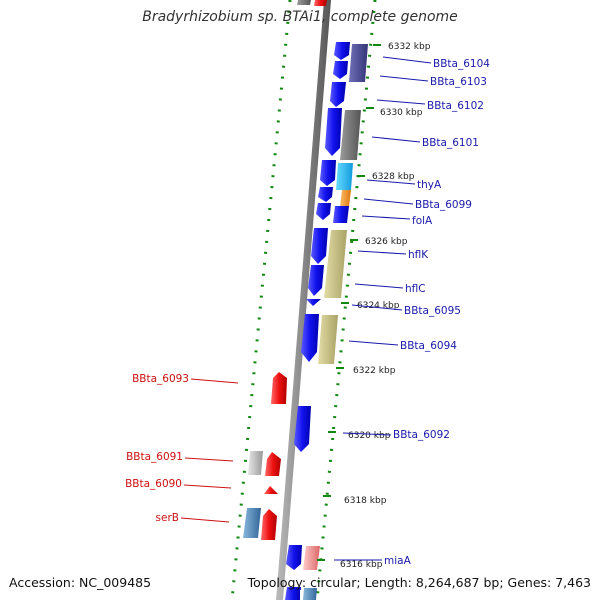 The image size is (600, 600). Describe the element at coordinates (461, 64) in the screenshot. I see `gene-label: BBta_6104` at that location.